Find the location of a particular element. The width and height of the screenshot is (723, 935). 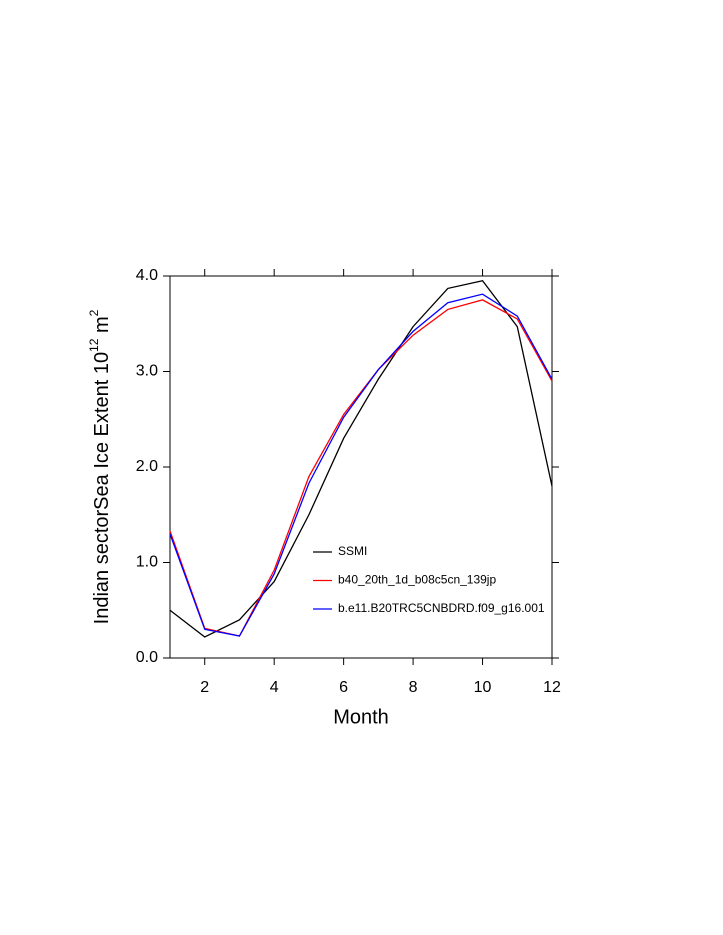

y-tick-label: 0.0 is located at coordinates (147, 657).